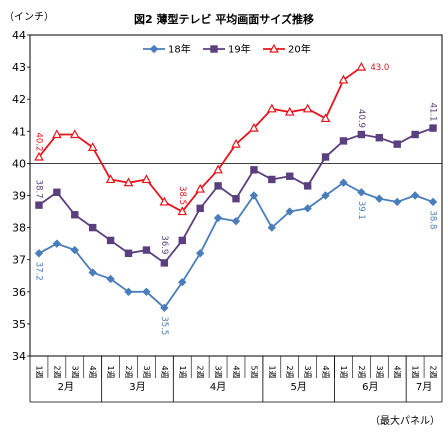 The width and height of the screenshot is (448, 432). I want to click on y-tick-label: 42, so click(19, 99).